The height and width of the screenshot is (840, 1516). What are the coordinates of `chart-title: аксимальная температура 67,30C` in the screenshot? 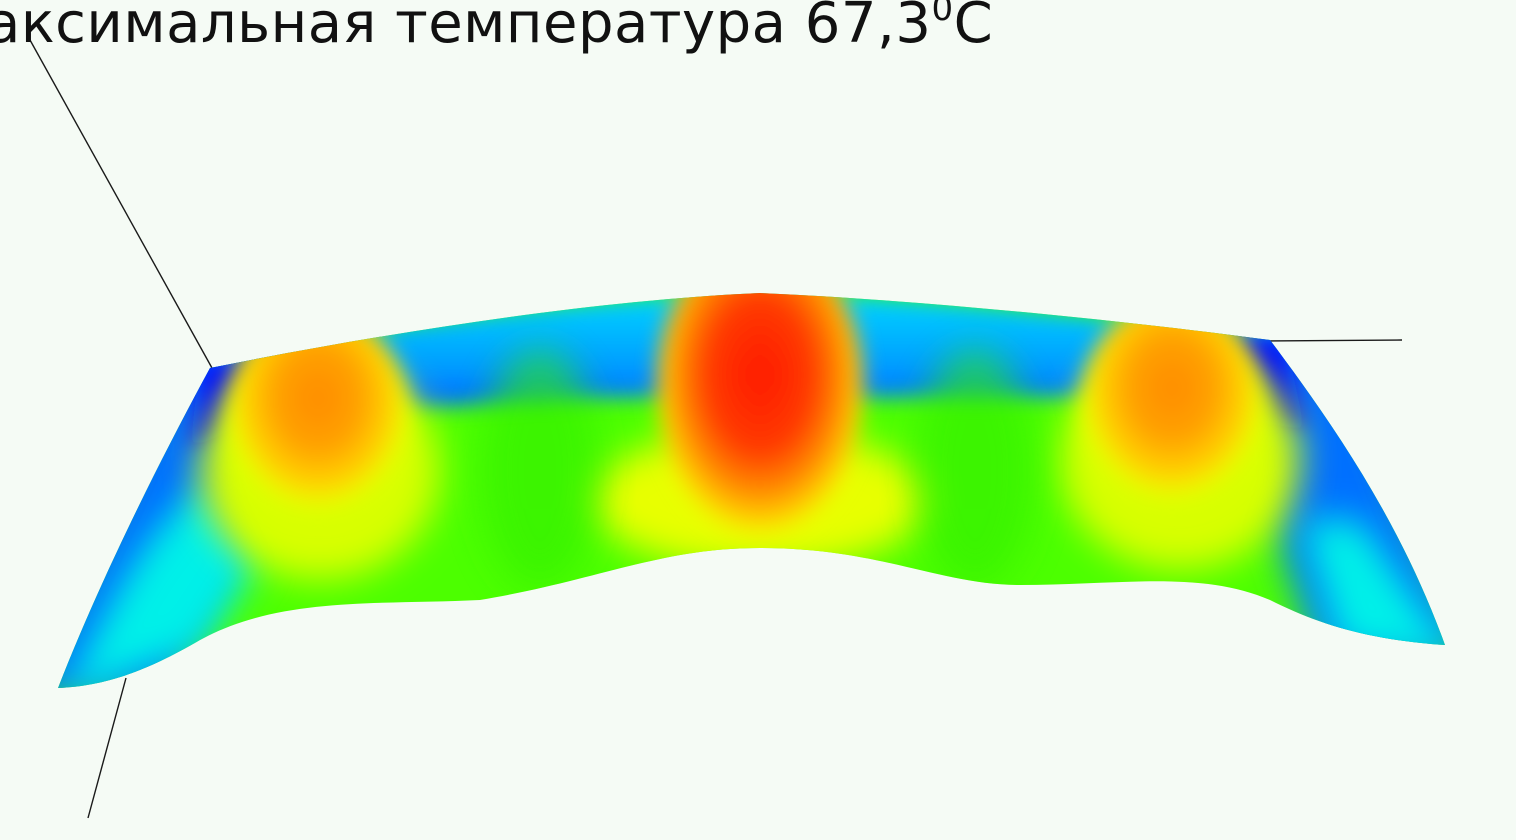 It's located at (496, 32).